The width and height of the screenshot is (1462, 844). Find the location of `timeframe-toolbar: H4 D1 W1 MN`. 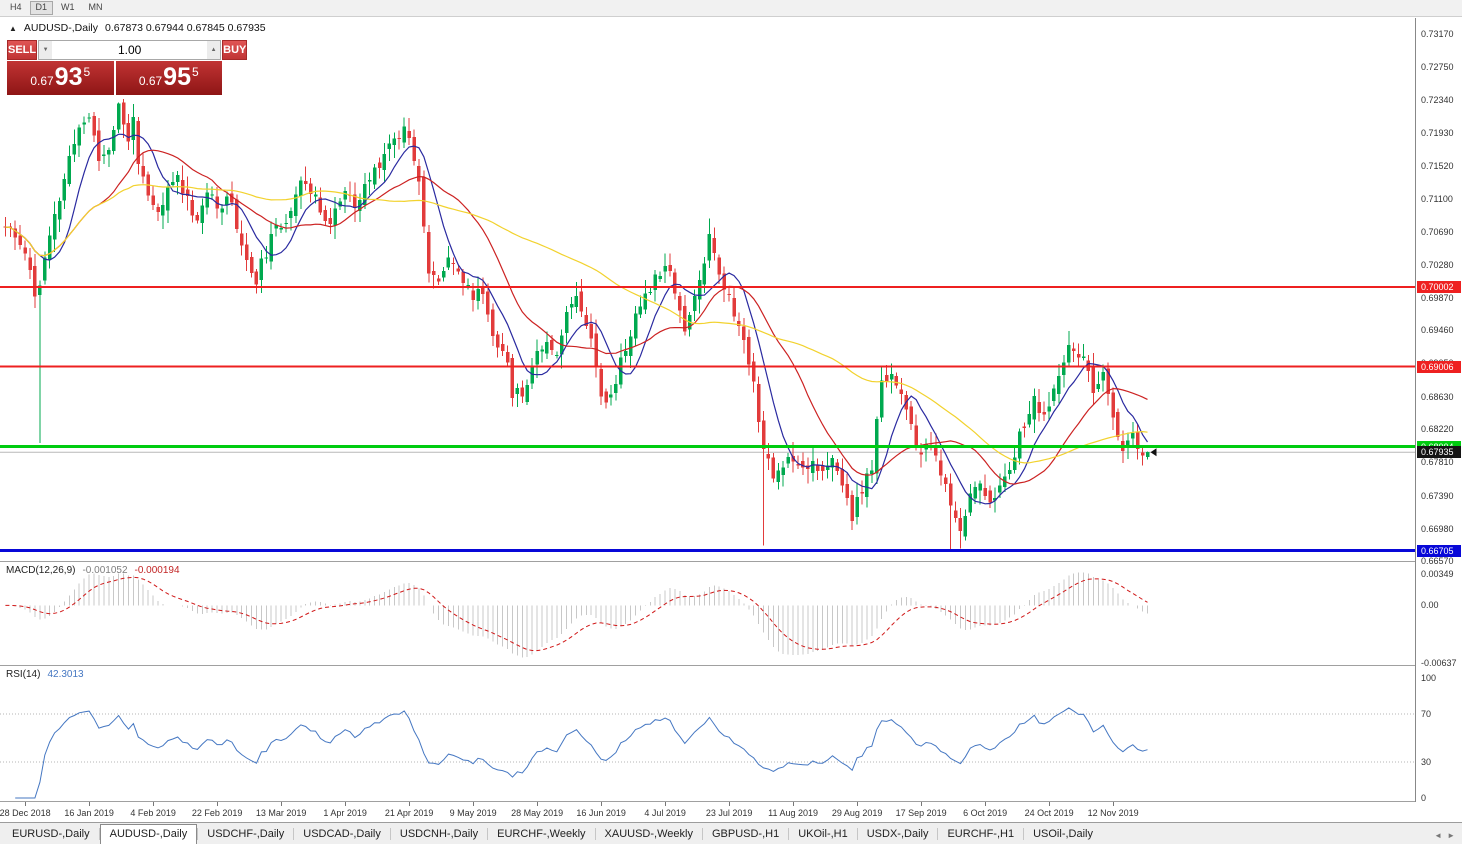

timeframe-toolbar: H4 D1 W1 MN is located at coordinates (731, 8).